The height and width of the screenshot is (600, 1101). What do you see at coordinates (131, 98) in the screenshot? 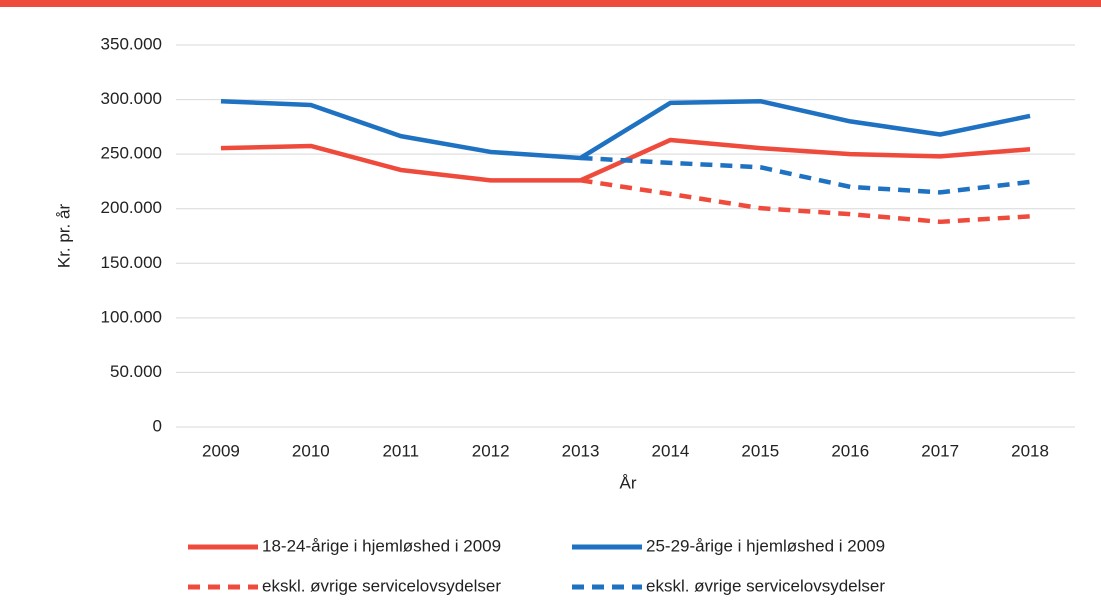
I see `y-tick-label: 300.000` at bounding box center [131, 98].